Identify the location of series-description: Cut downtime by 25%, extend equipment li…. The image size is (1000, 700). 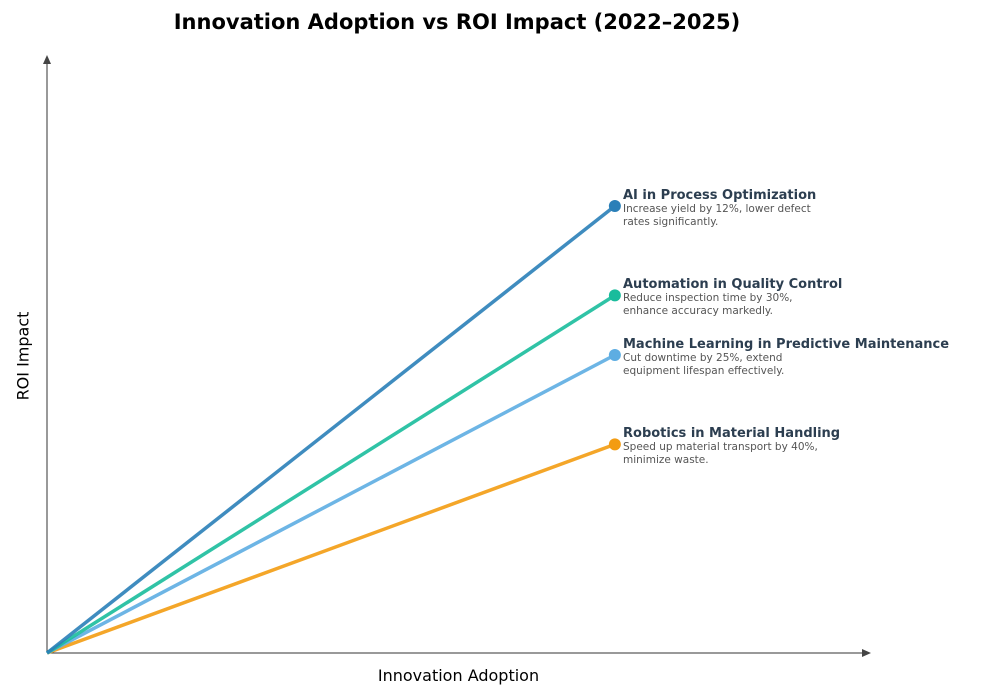
(704, 364).